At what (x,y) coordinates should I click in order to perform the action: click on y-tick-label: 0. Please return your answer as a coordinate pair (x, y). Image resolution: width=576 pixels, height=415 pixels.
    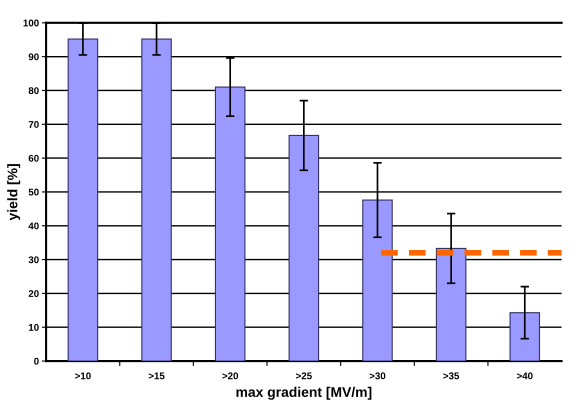
    Looking at the image, I should click on (36, 361).